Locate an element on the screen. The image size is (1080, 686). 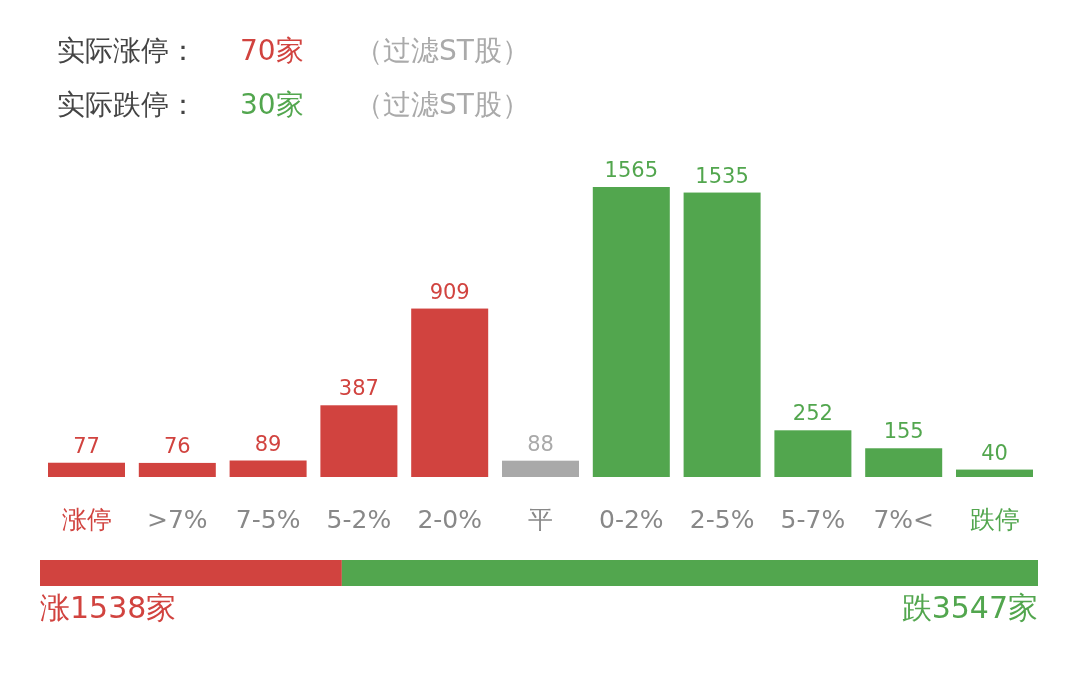
x-tick-label: 5-7% is located at coordinates (813, 519).